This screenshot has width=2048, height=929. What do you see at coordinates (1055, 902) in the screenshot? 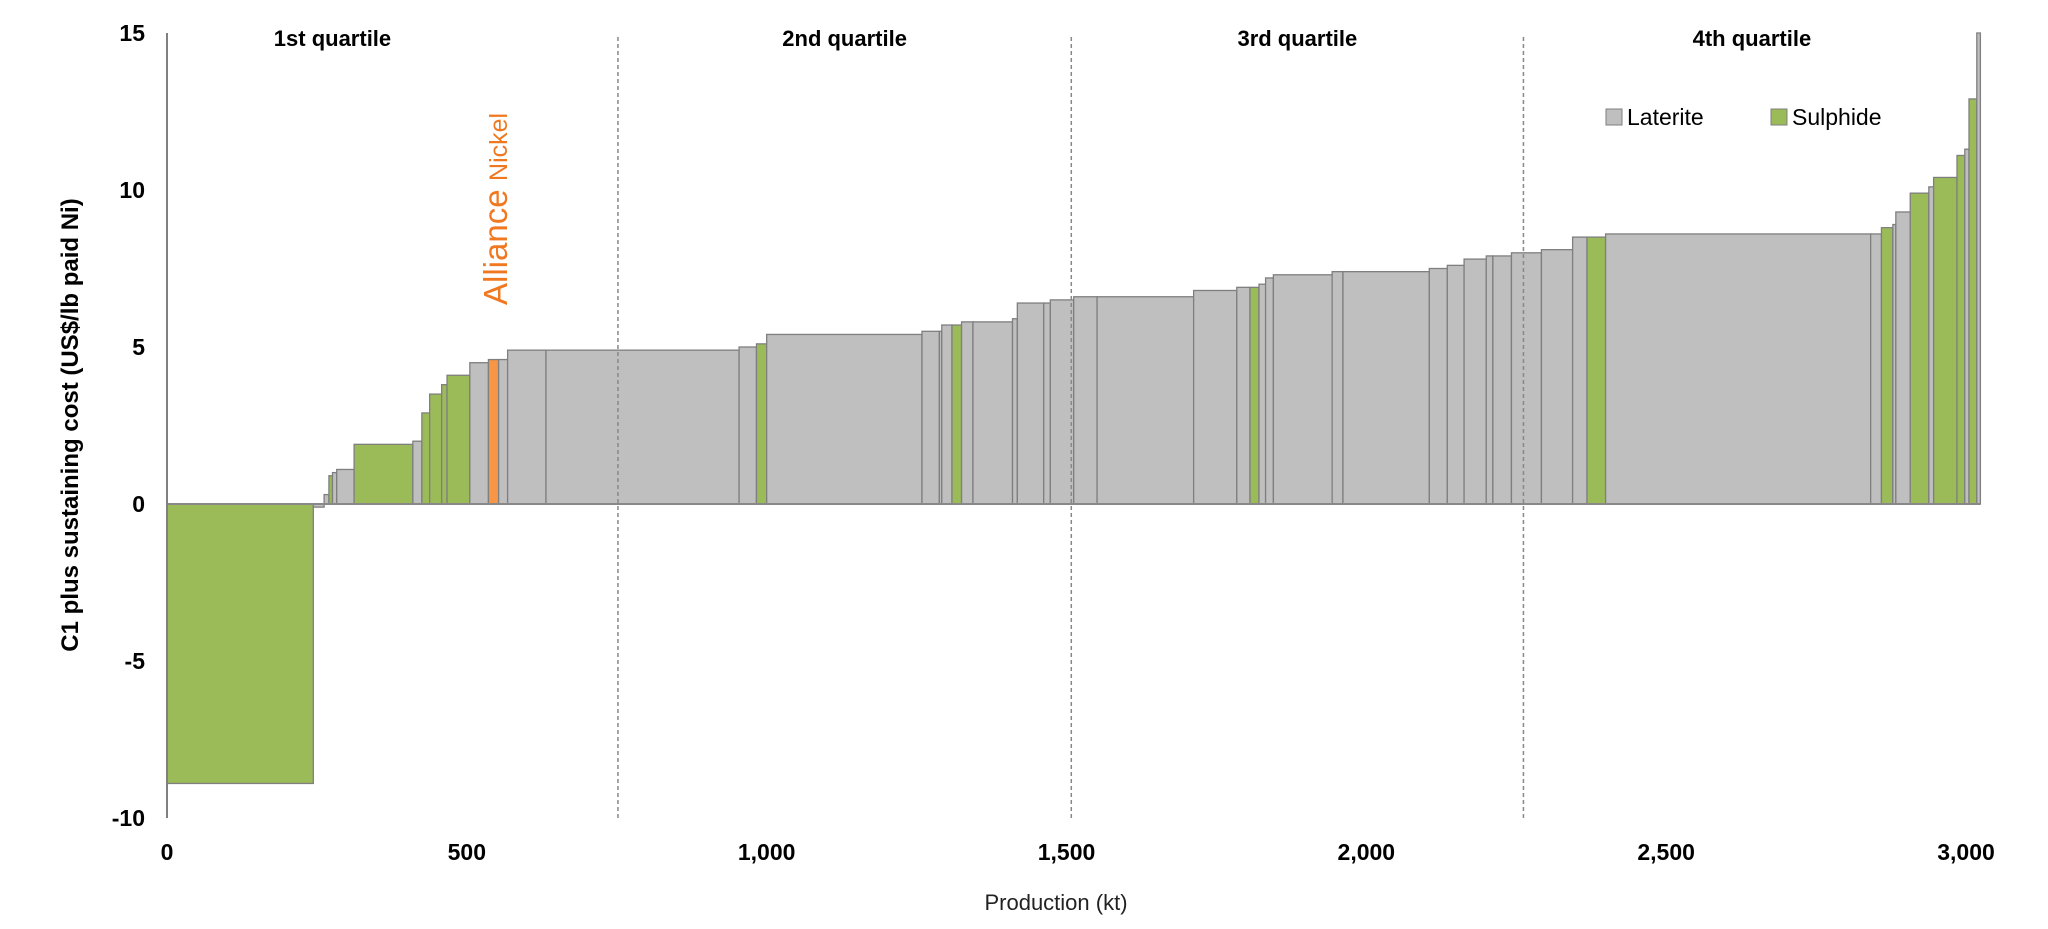
I see `x-axis-label: Production (kt)` at bounding box center [1055, 902].